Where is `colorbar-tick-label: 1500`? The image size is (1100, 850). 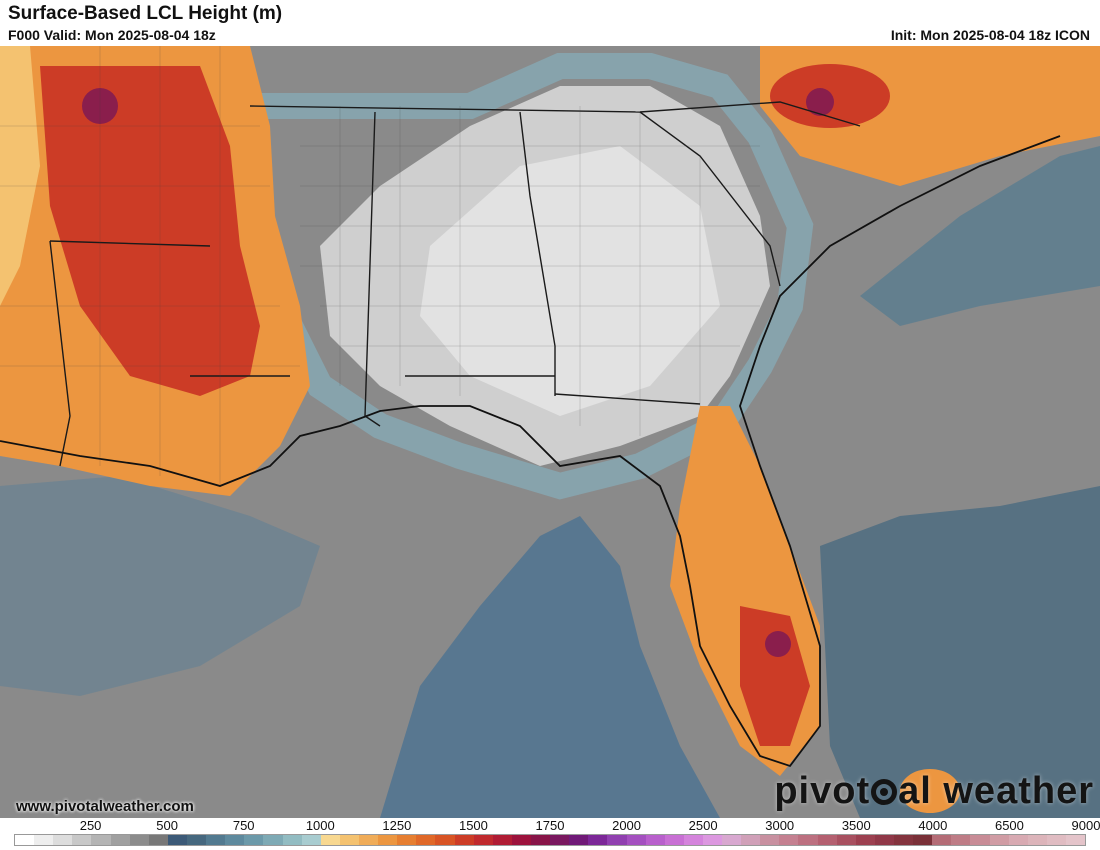
colorbar-tick-label: 1500 is located at coordinates (473, 825).